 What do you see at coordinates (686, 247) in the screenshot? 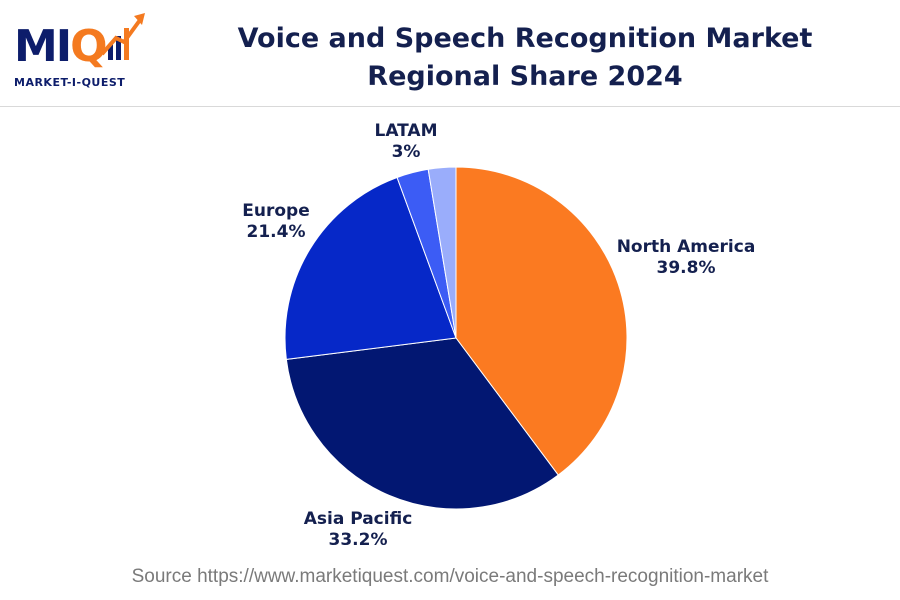
I see `slice-category-label: North America` at bounding box center [686, 247].